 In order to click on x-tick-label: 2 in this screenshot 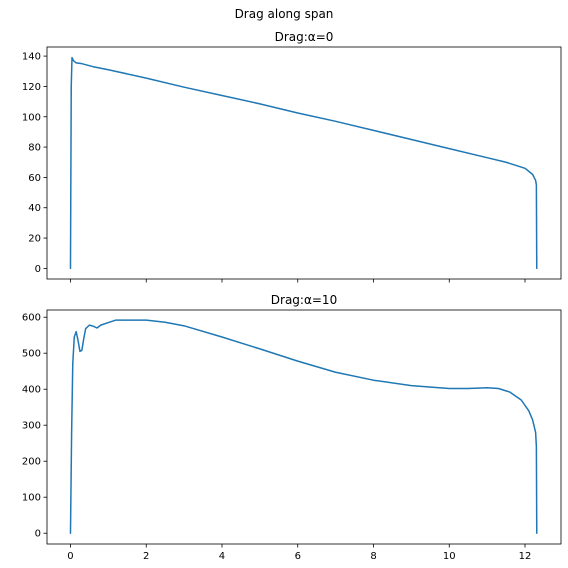, I will do `click(146, 556)`.